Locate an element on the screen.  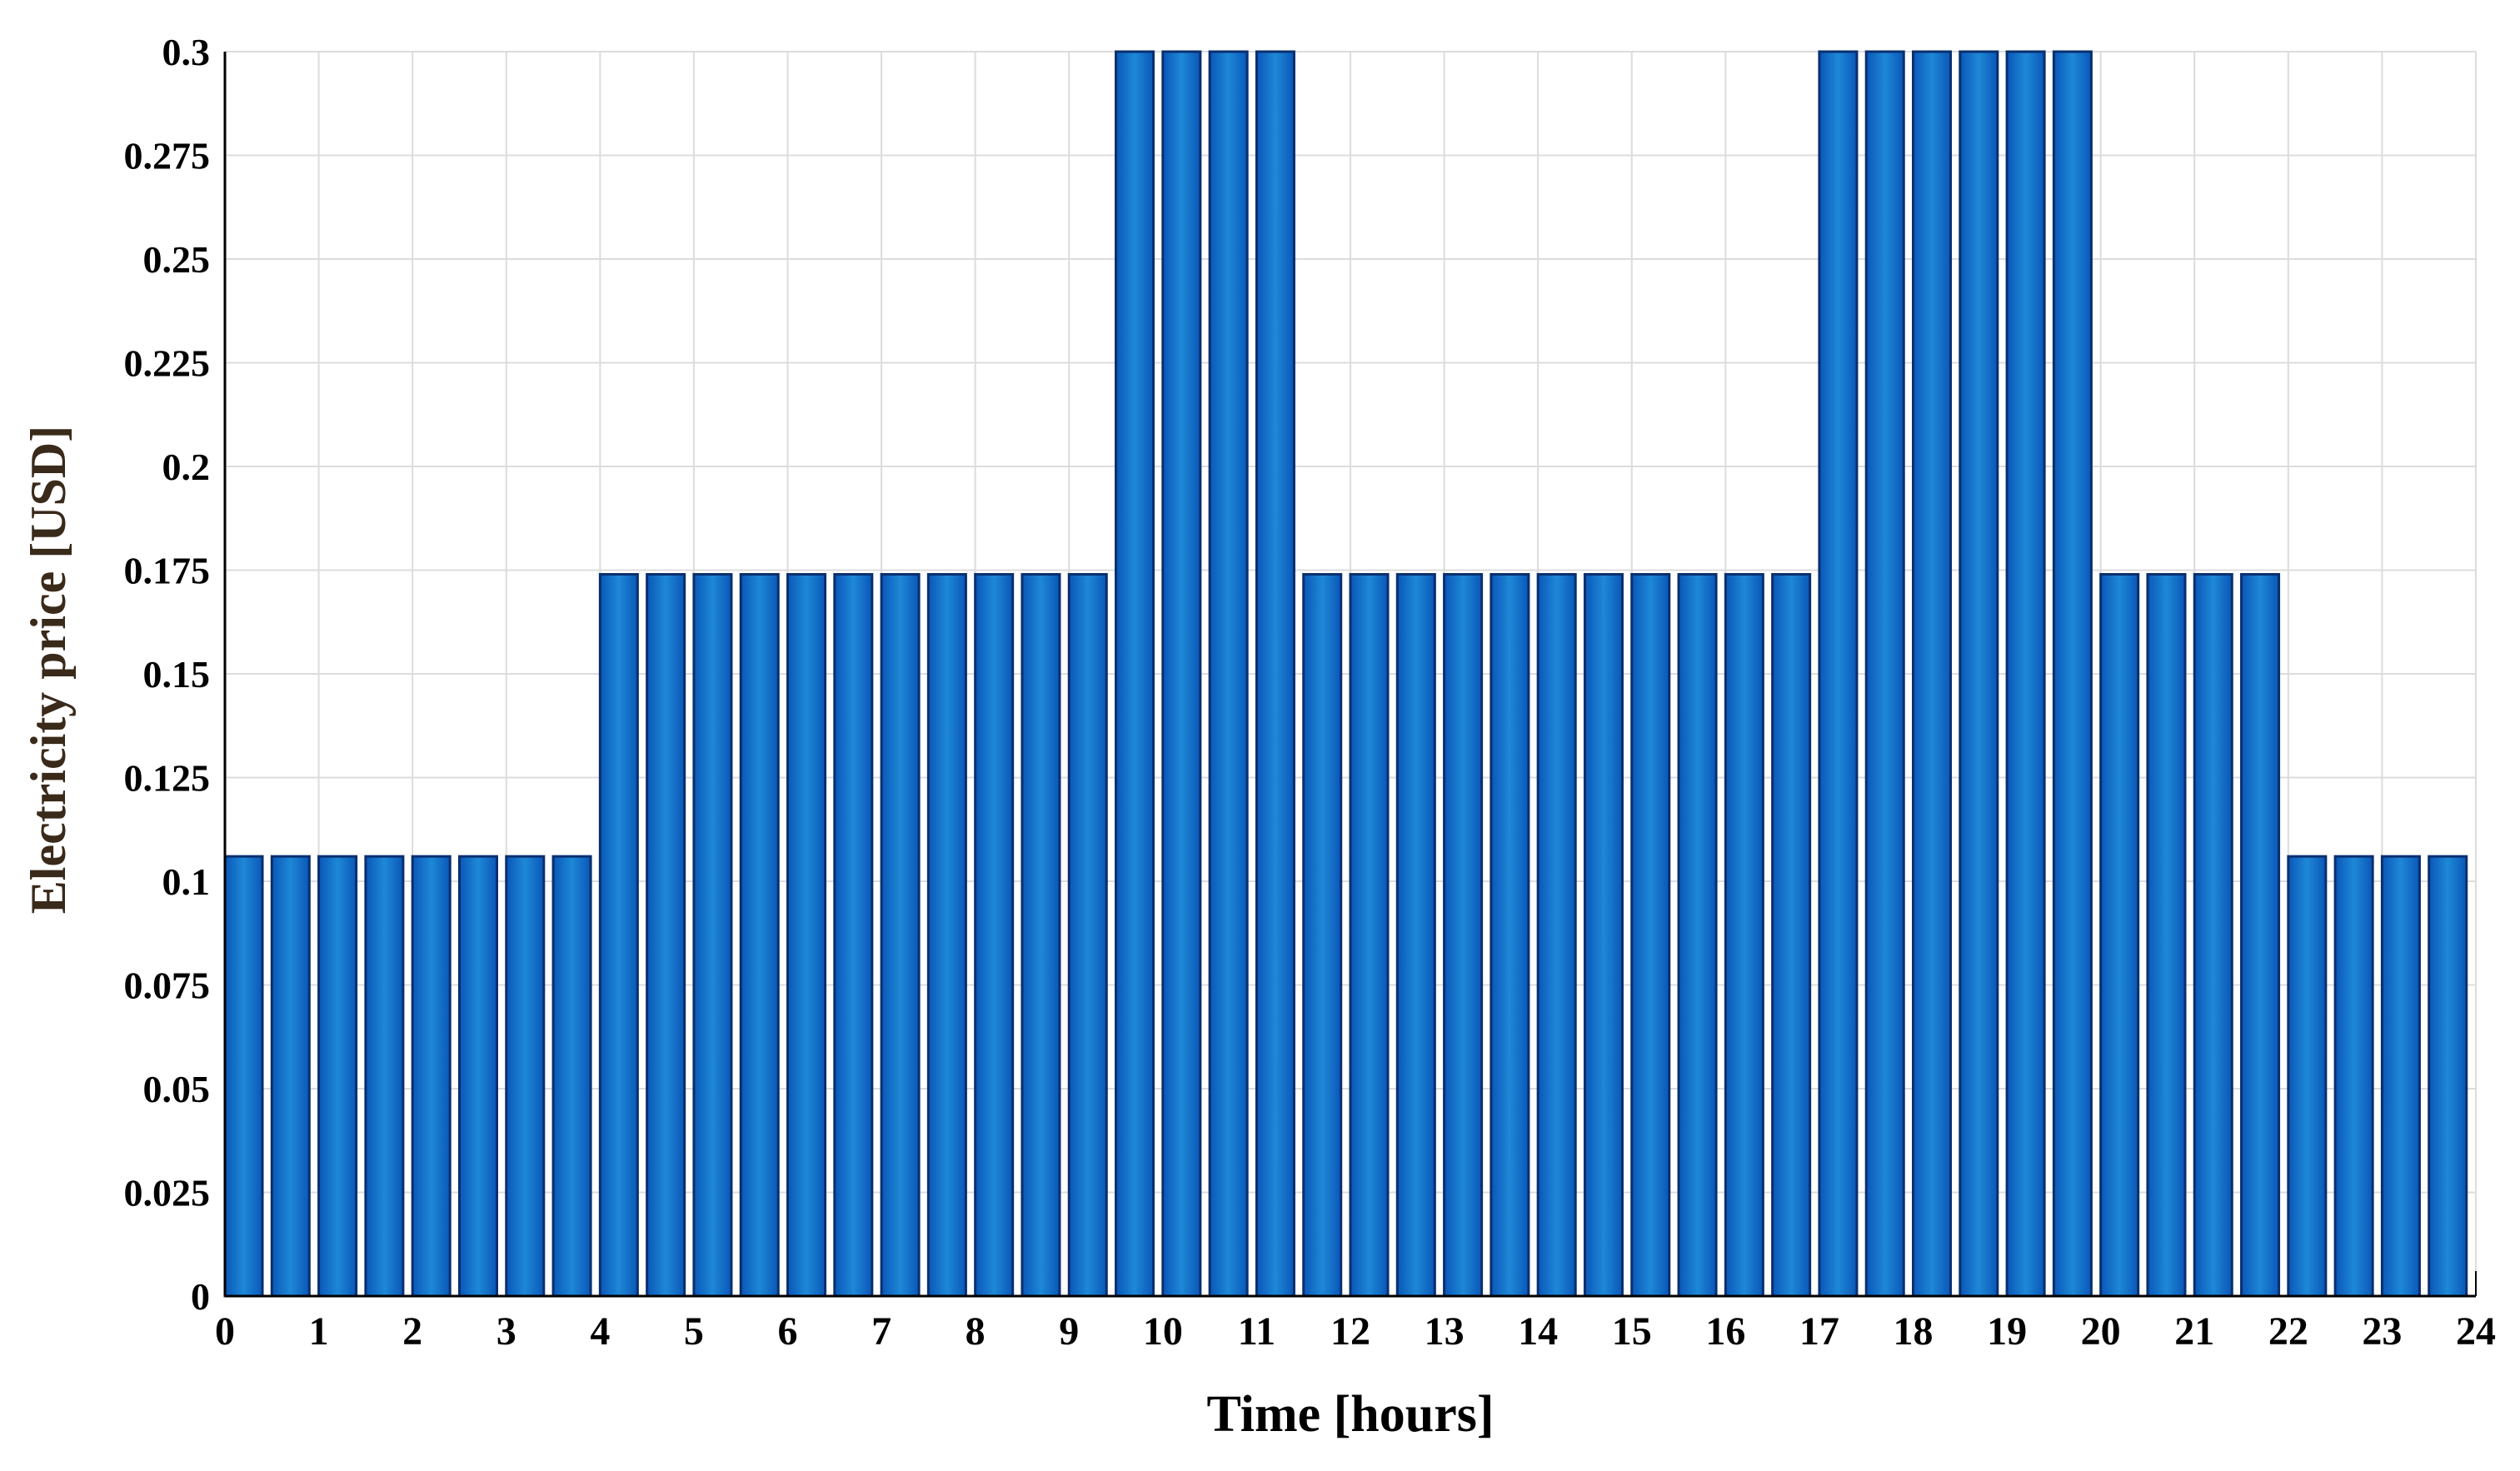
x-tick-label-12: 12 is located at coordinates (1350, 1331).